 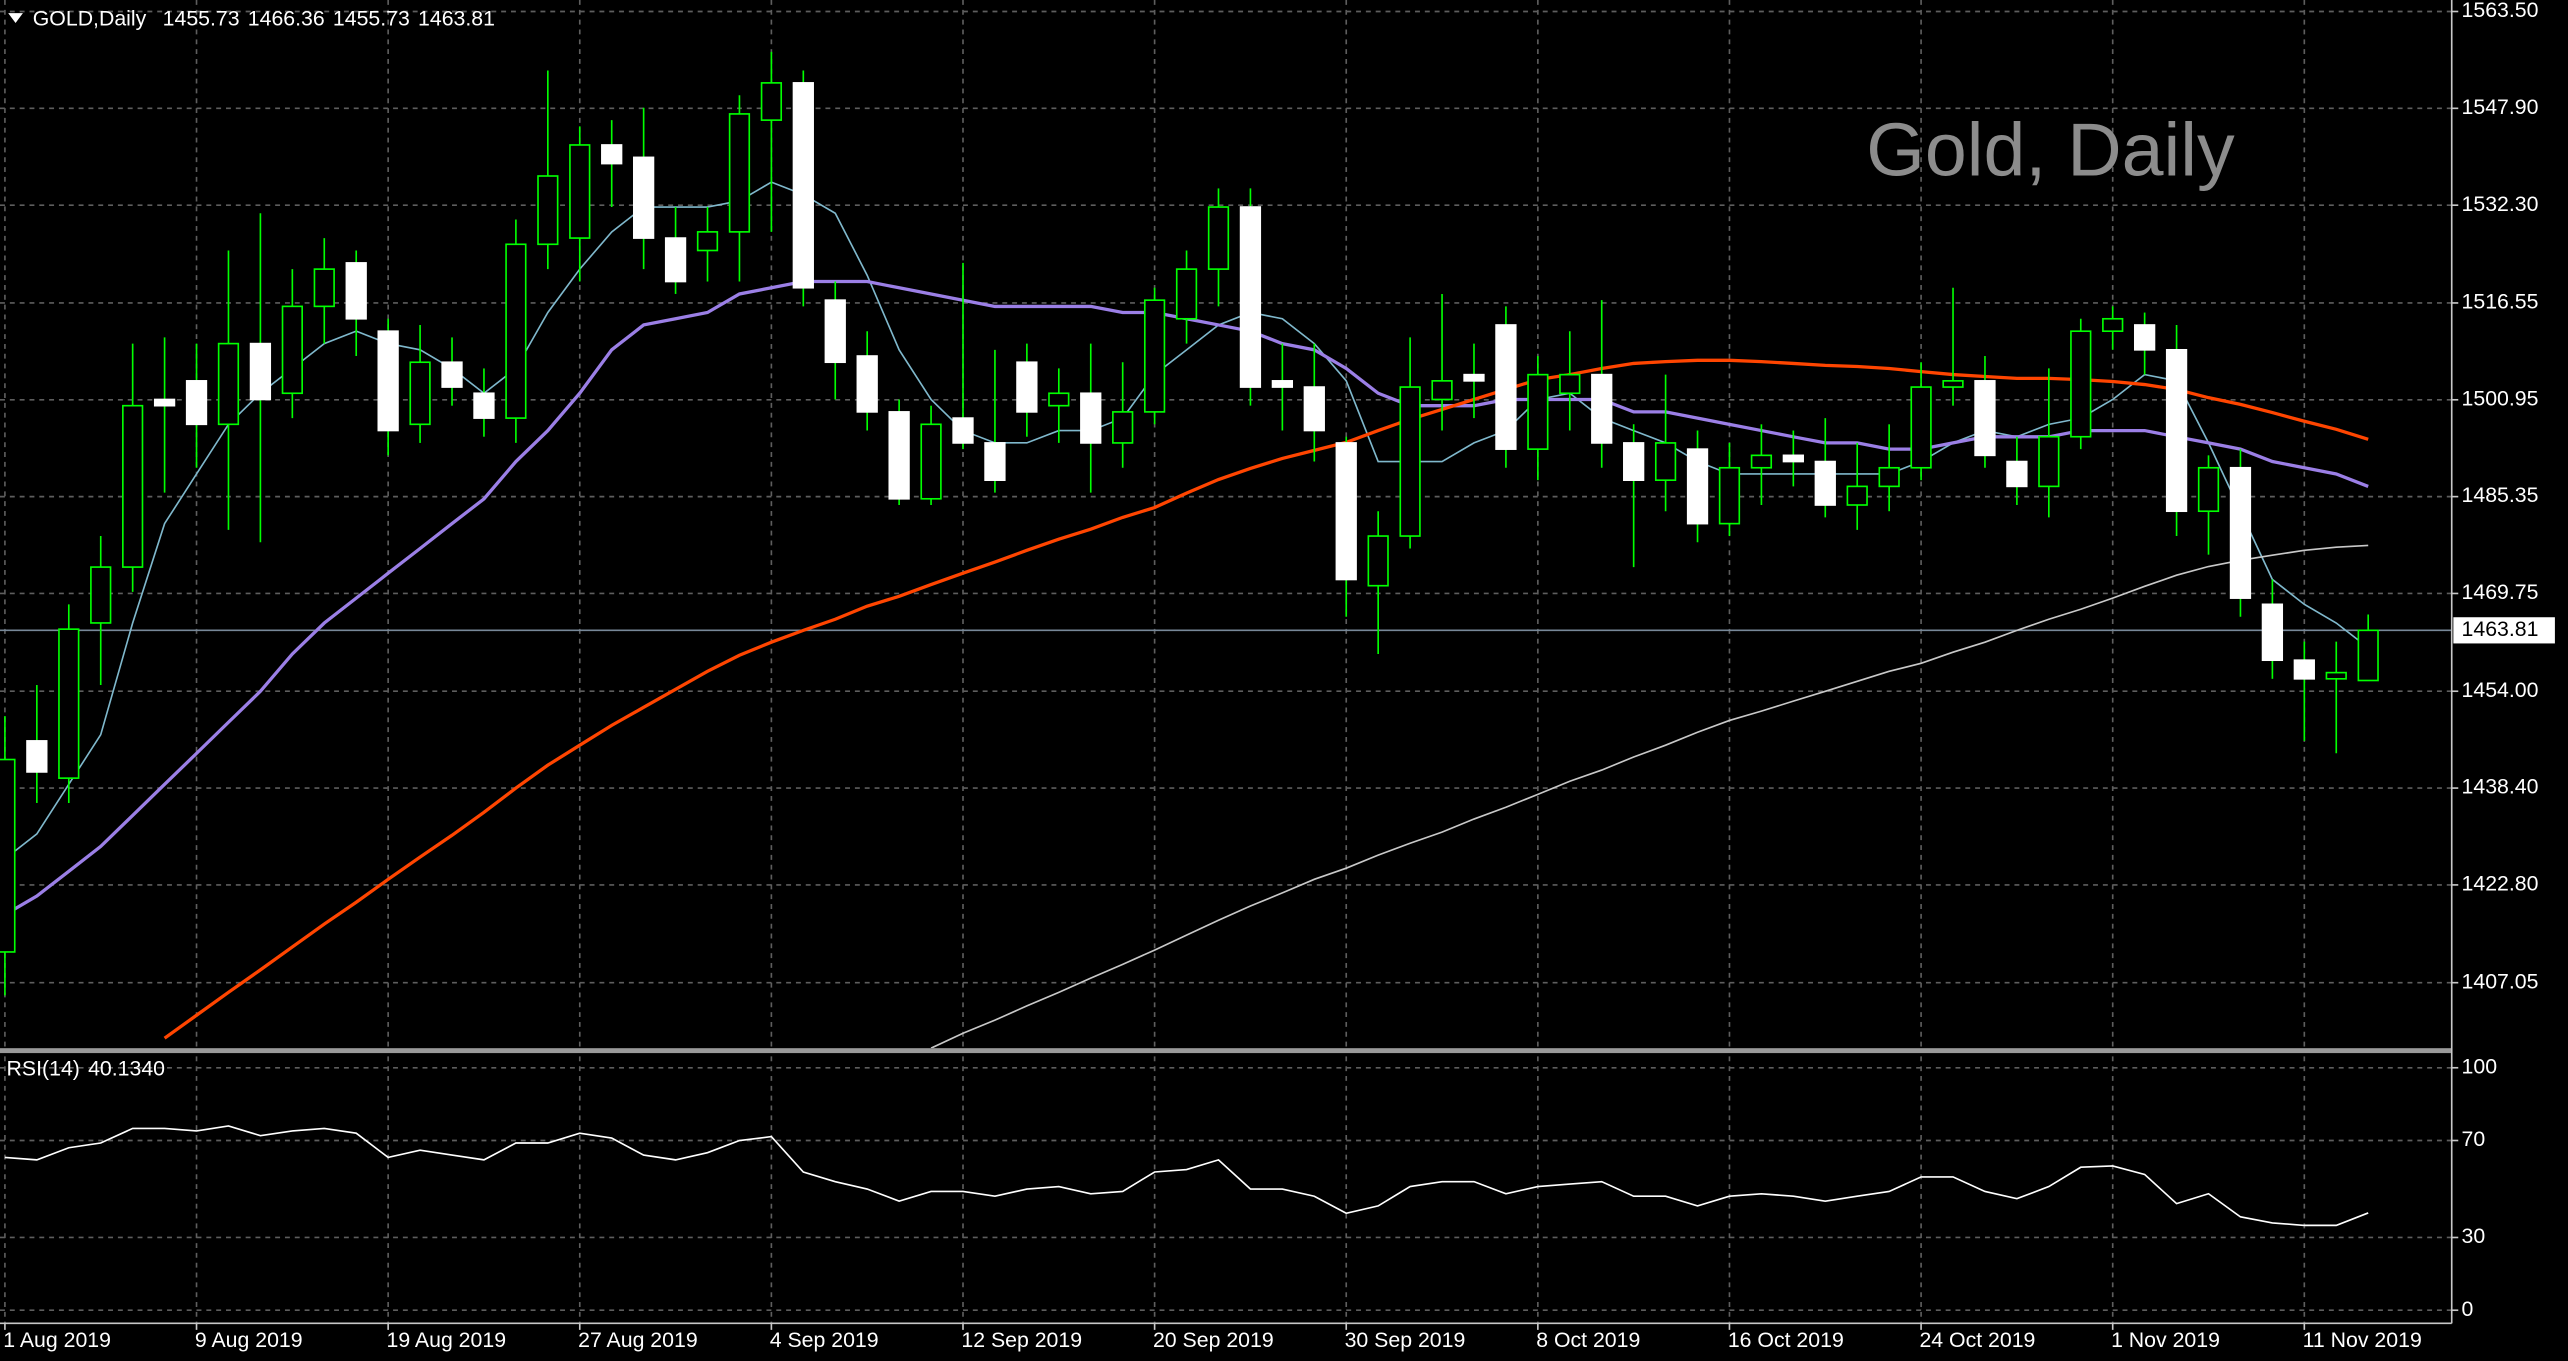 I want to click on x-tick-label: 30 Sep 2019, so click(x=1405, y=1340).